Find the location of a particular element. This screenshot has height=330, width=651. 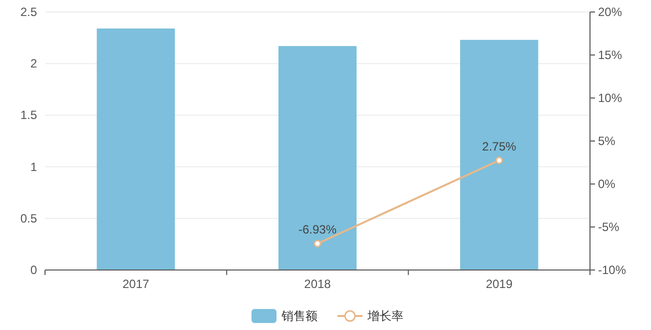

y2-tick-label: 5% is located at coordinates (607, 141).